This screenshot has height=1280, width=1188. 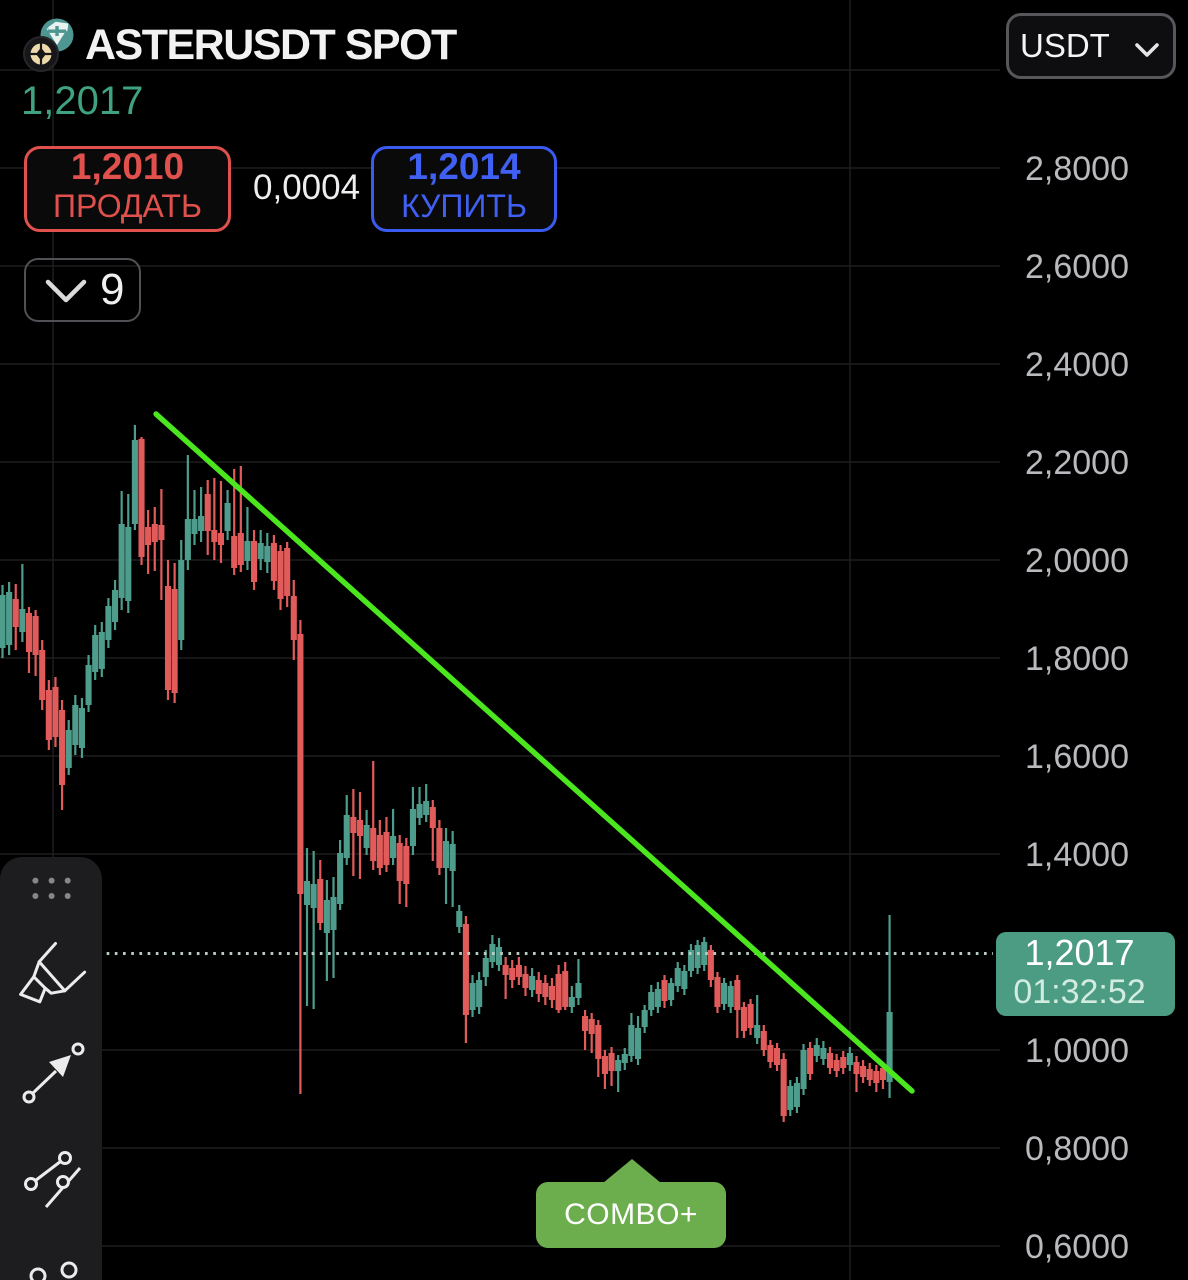 I want to click on svg-text: 1,8000, so click(x=1077, y=659).